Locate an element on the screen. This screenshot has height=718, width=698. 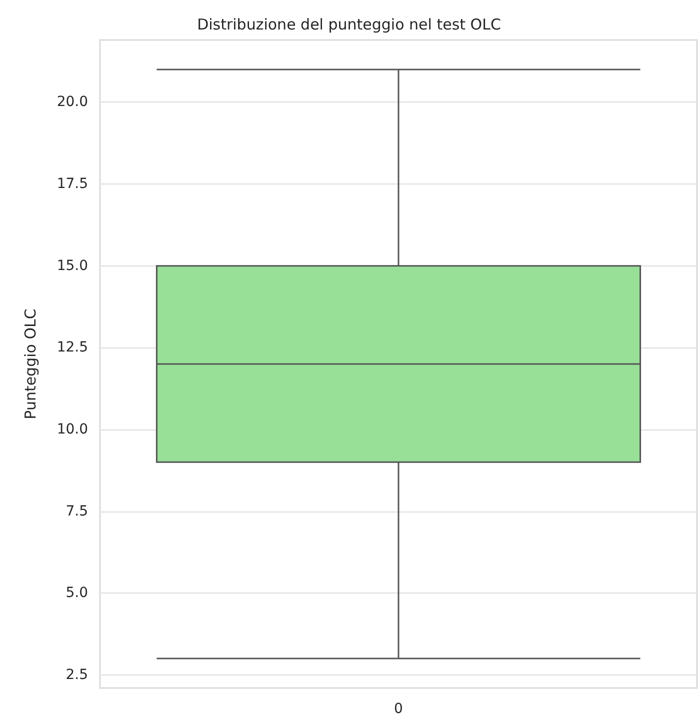
y-tick-label: 2.5 is located at coordinates (77, 674).